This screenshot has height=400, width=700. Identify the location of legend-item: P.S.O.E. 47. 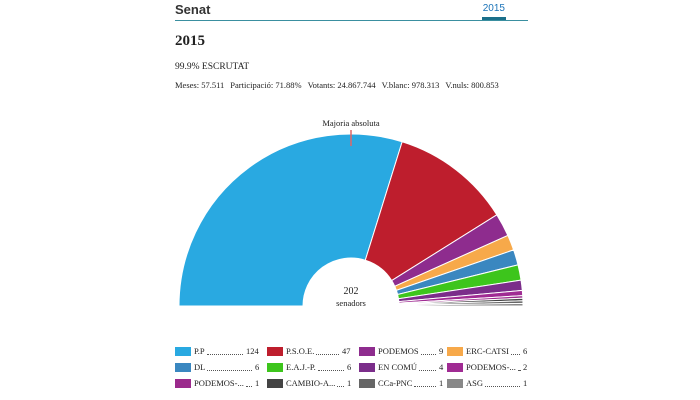
(309, 352).